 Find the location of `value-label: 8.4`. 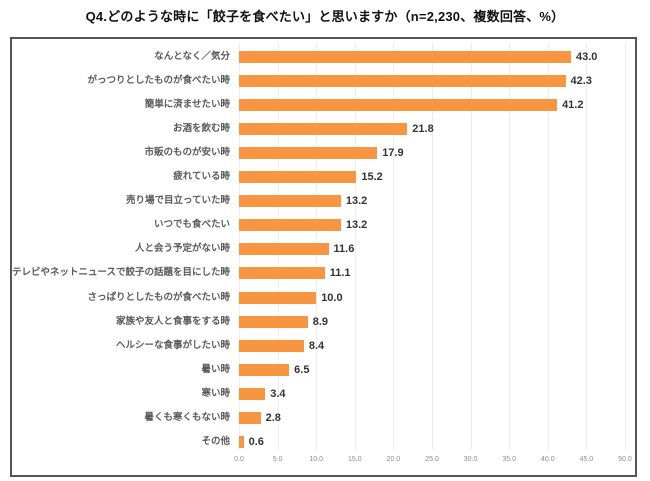

value-label: 8.4 is located at coordinates (316, 345).